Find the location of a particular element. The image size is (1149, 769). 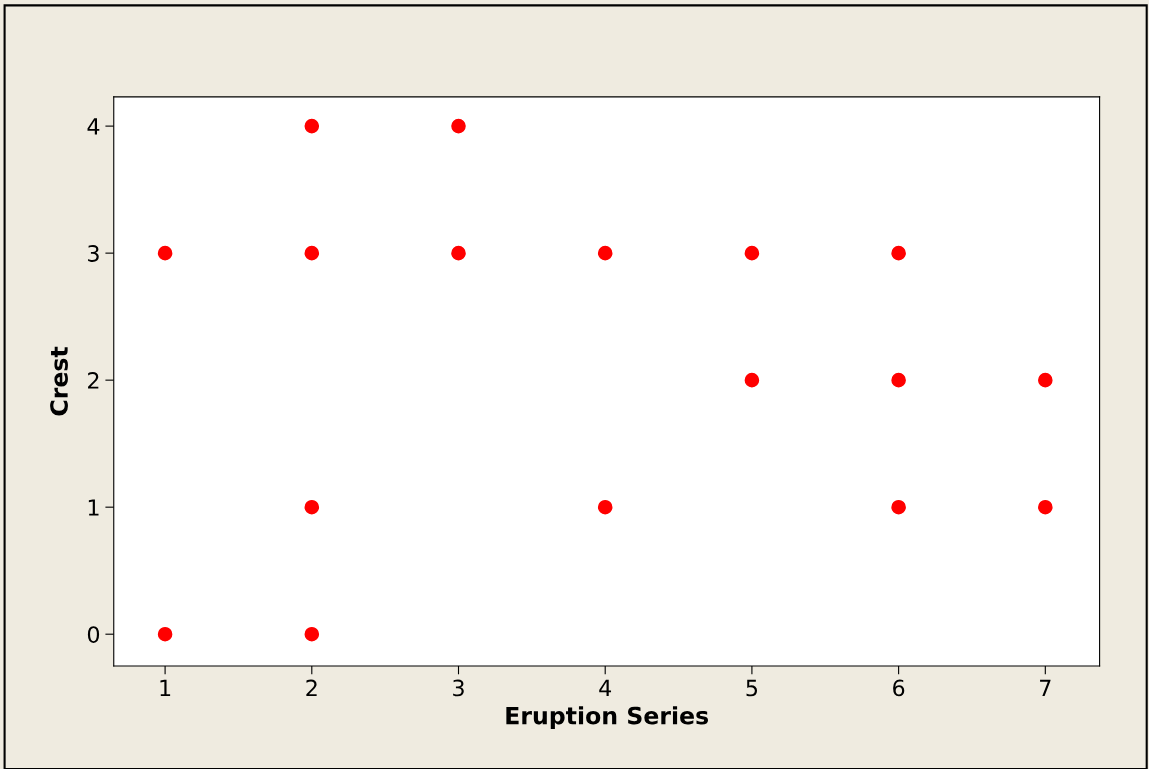

x-tick-label: 6 is located at coordinates (899, 688).